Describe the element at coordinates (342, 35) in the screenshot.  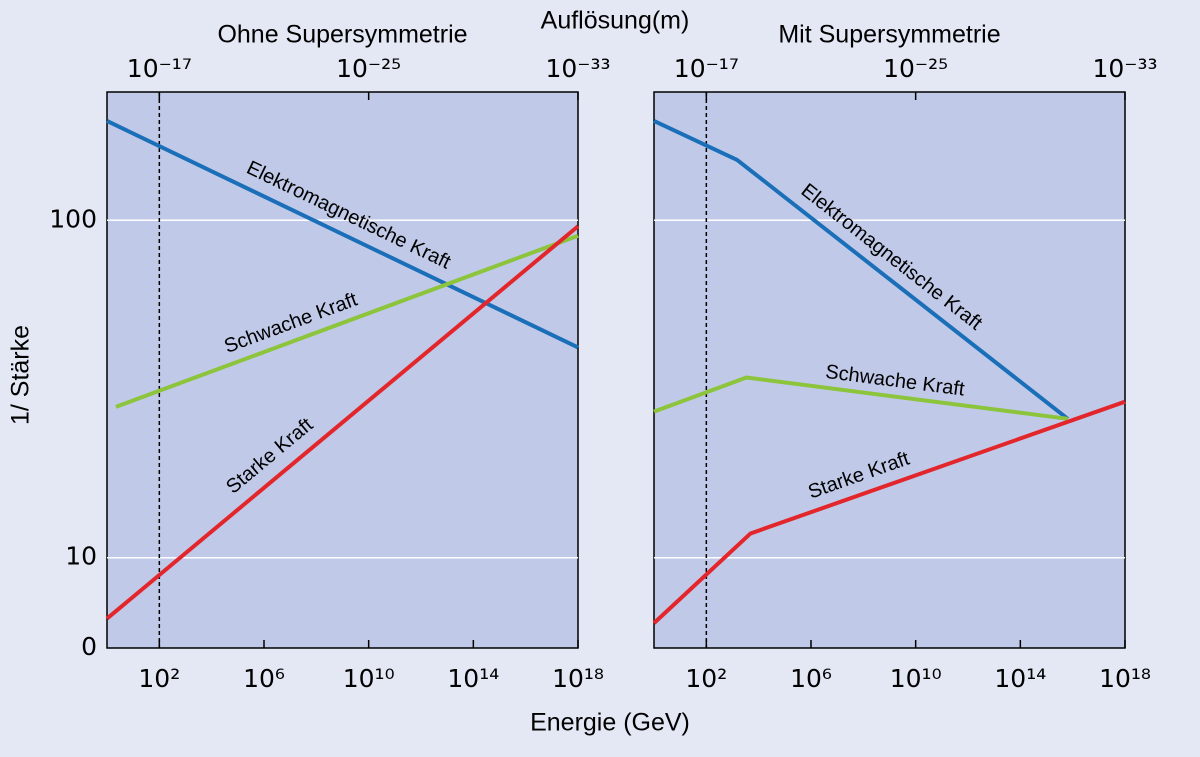
I see `chart-title: Ohne Supersymmetrie` at that location.